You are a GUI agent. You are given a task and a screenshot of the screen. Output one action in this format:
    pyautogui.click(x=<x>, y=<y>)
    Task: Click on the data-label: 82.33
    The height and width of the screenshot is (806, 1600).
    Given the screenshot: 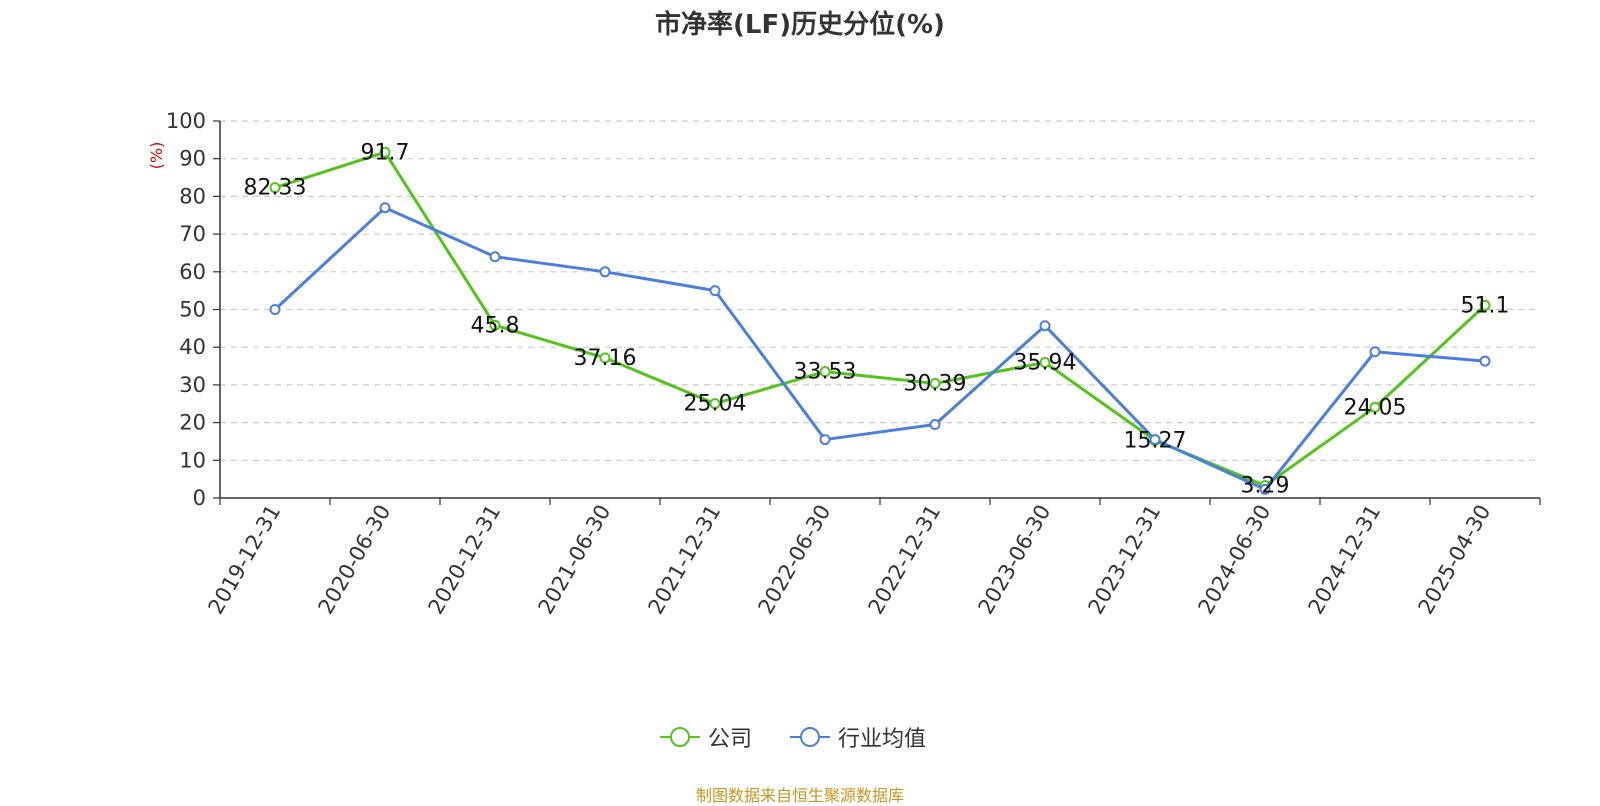 What is the action you would take?
    pyautogui.click(x=275, y=188)
    